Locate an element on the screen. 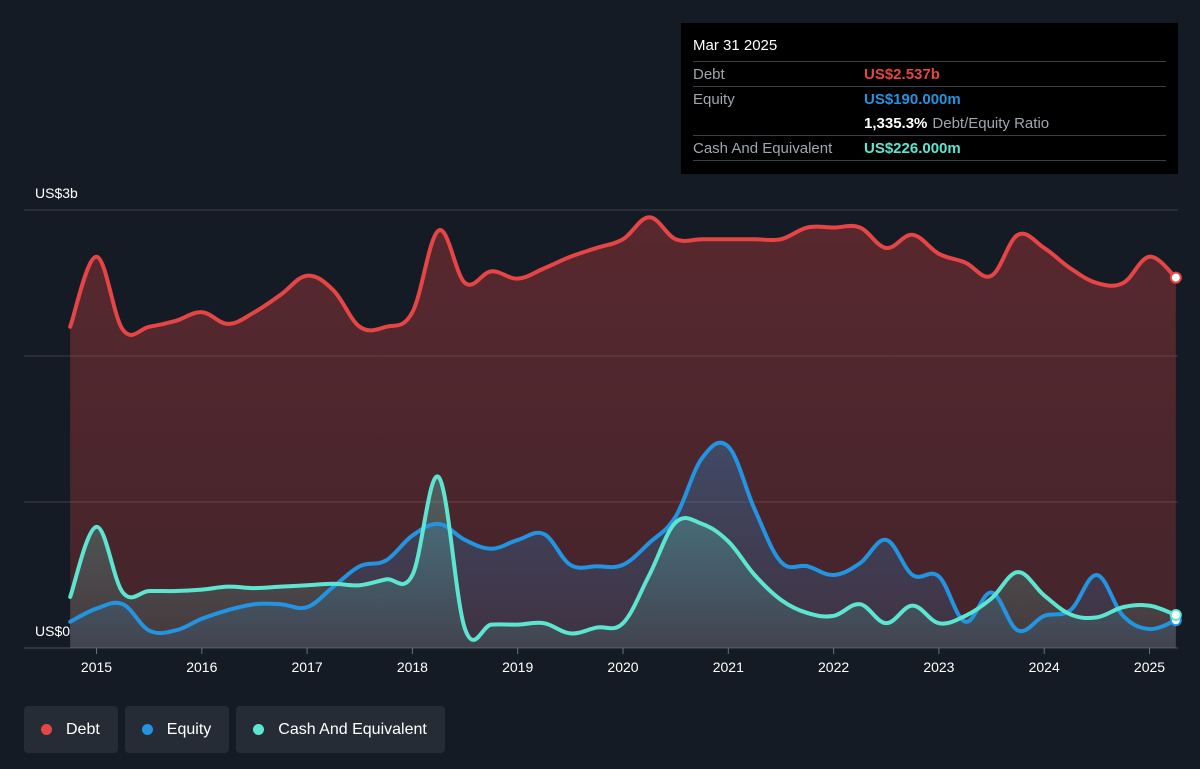  y-axis-label-top: US$3b is located at coordinates (56, 193).